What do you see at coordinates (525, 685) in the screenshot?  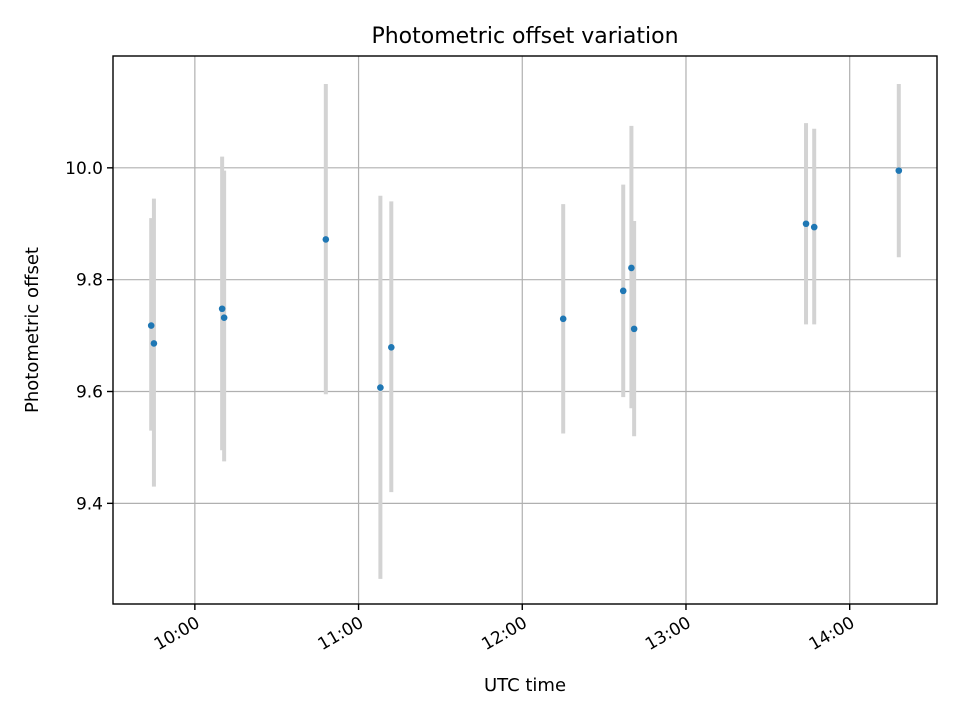 I see `x-axis-label: UTC time` at bounding box center [525, 685].